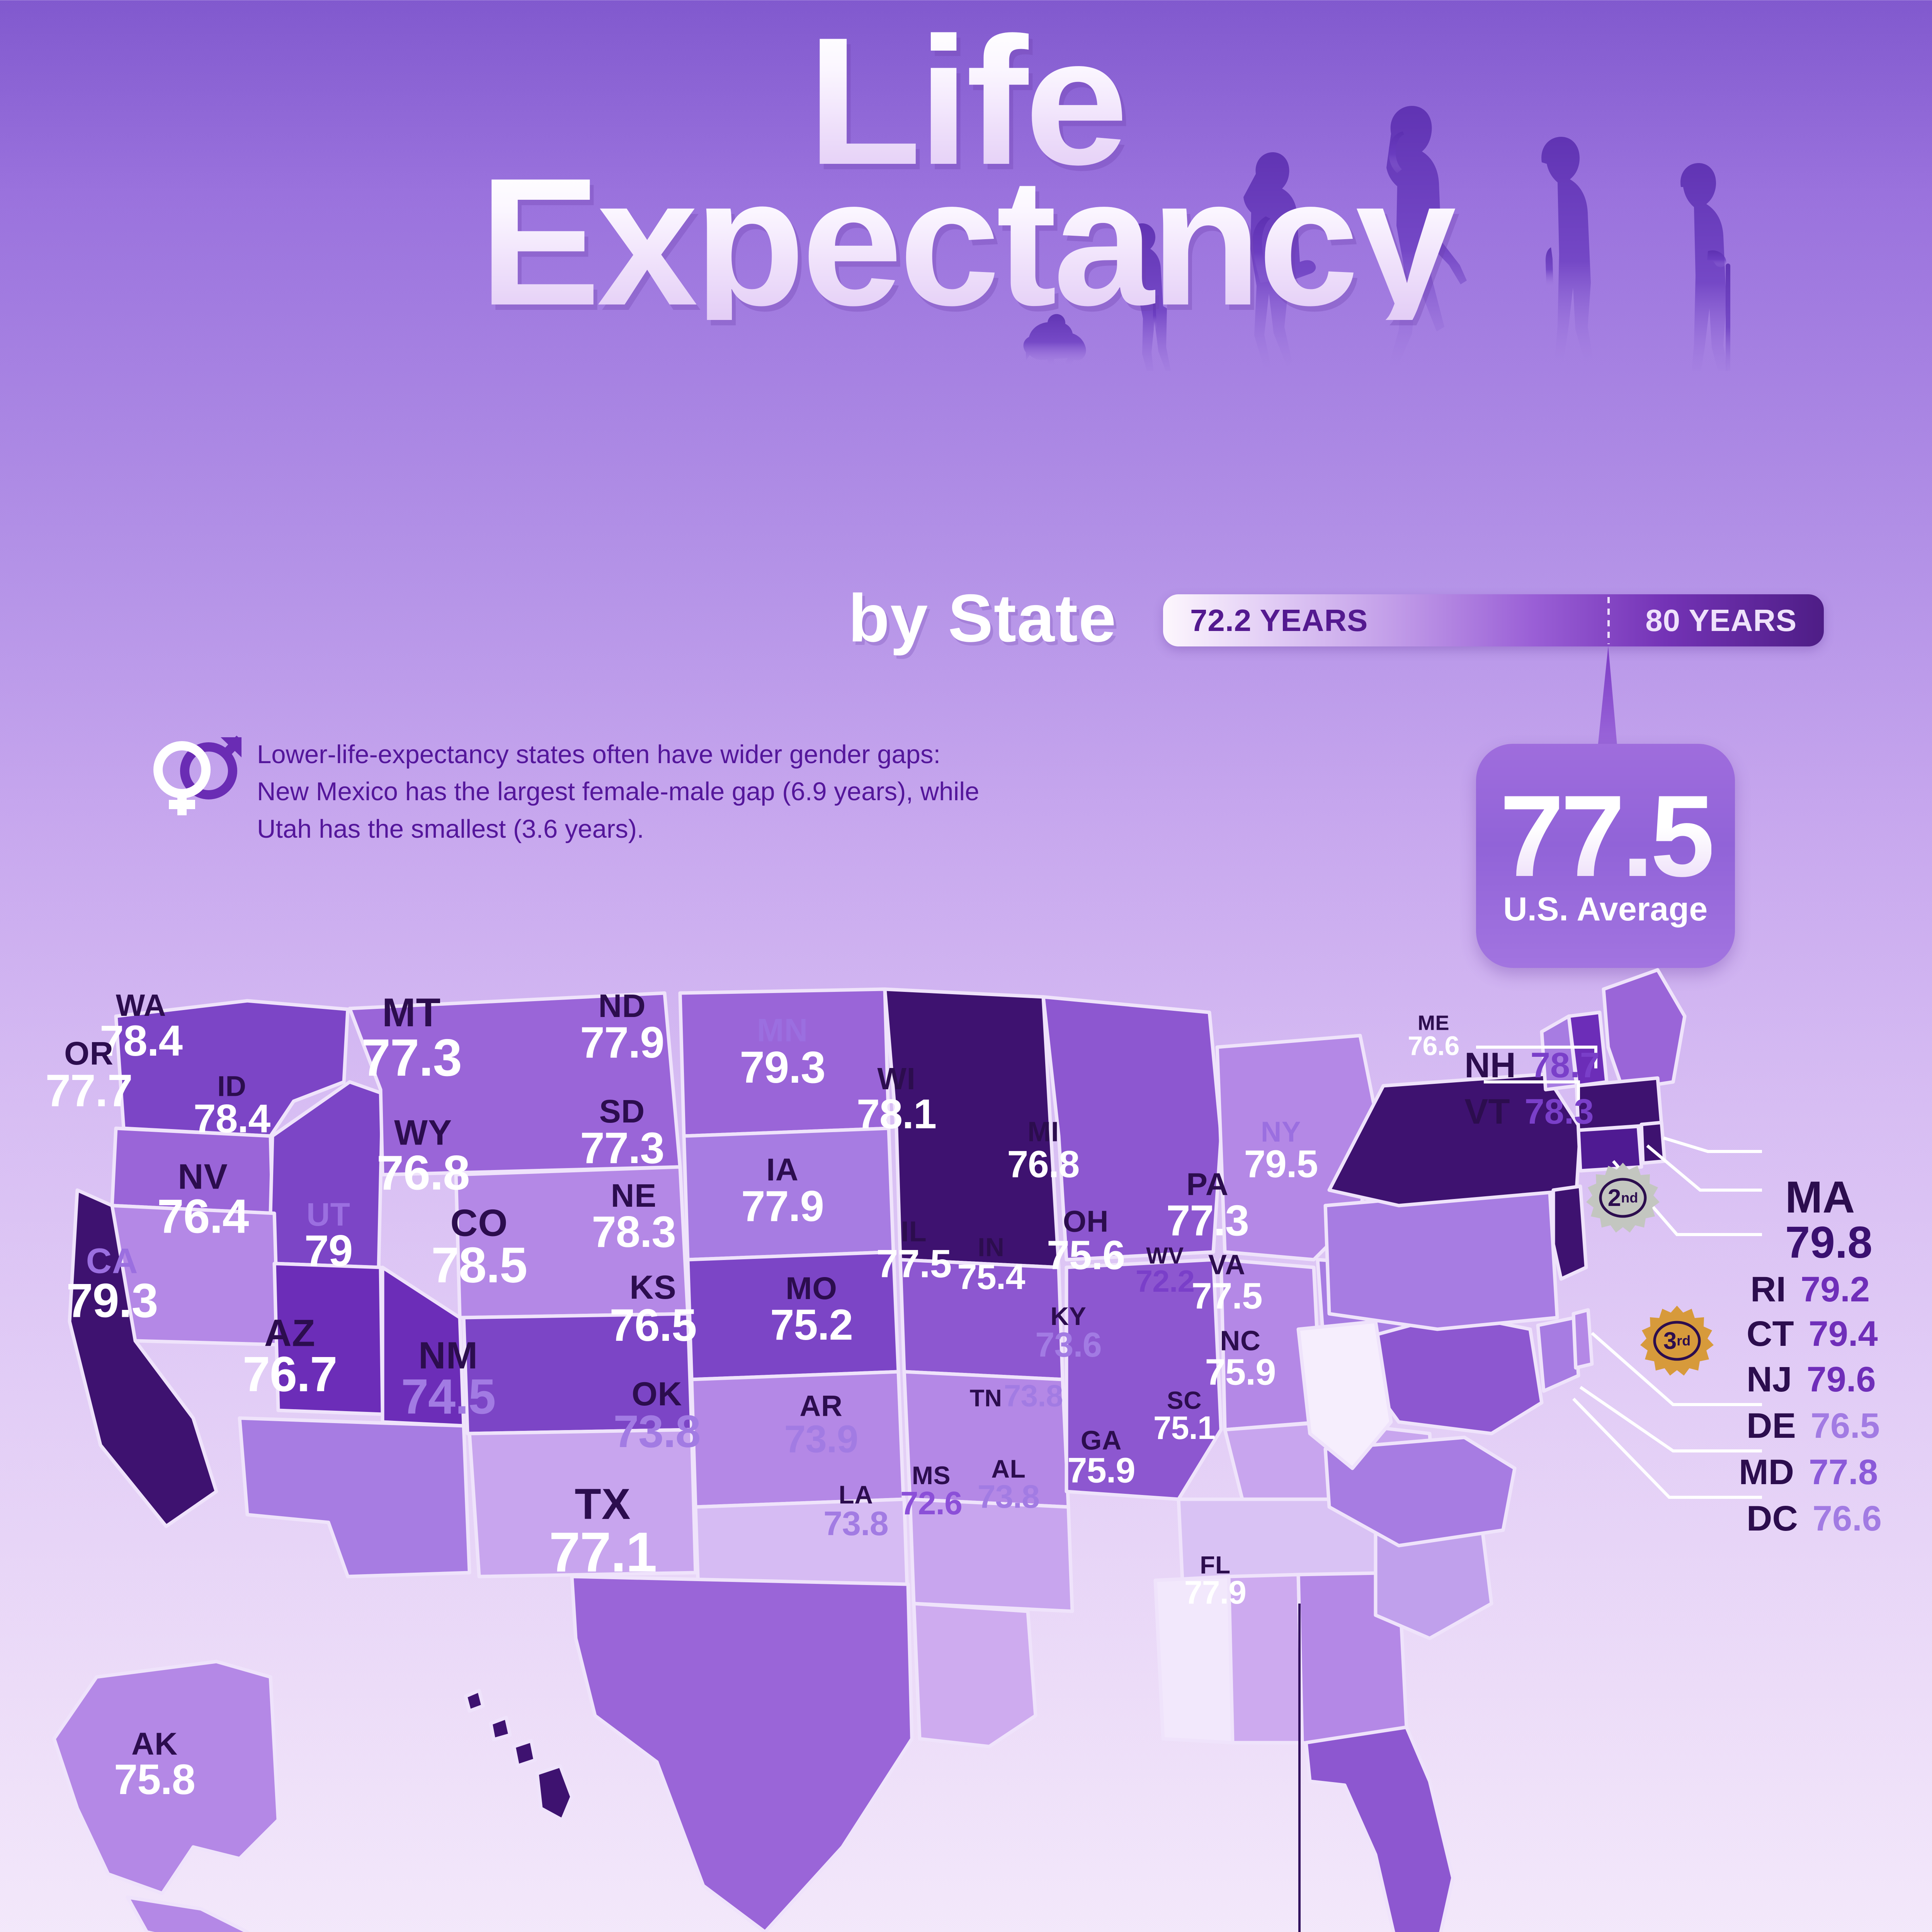  Describe the element at coordinates (622, 1133) in the screenshot. I see `state-label-sd: SD 77.3` at that location.